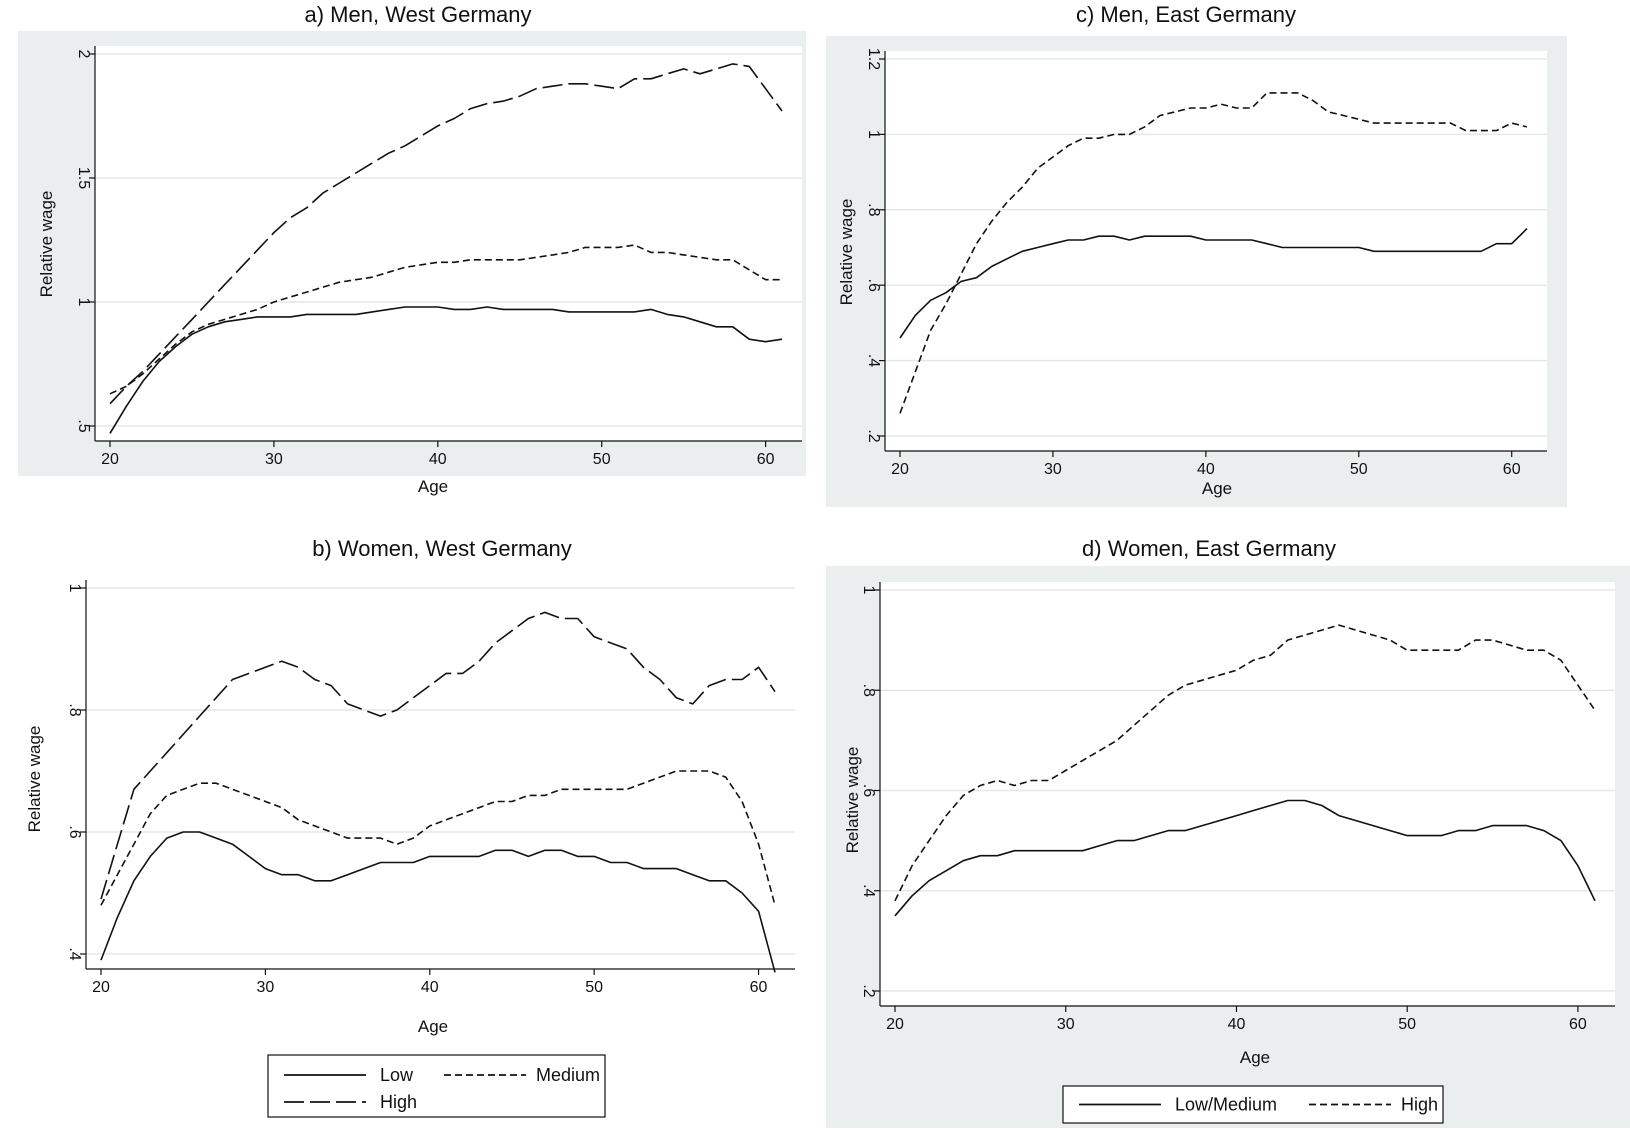  Describe the element at coordinates (83, 178) in the screenshot. I see `y-tick-label: 1.5` at that location.